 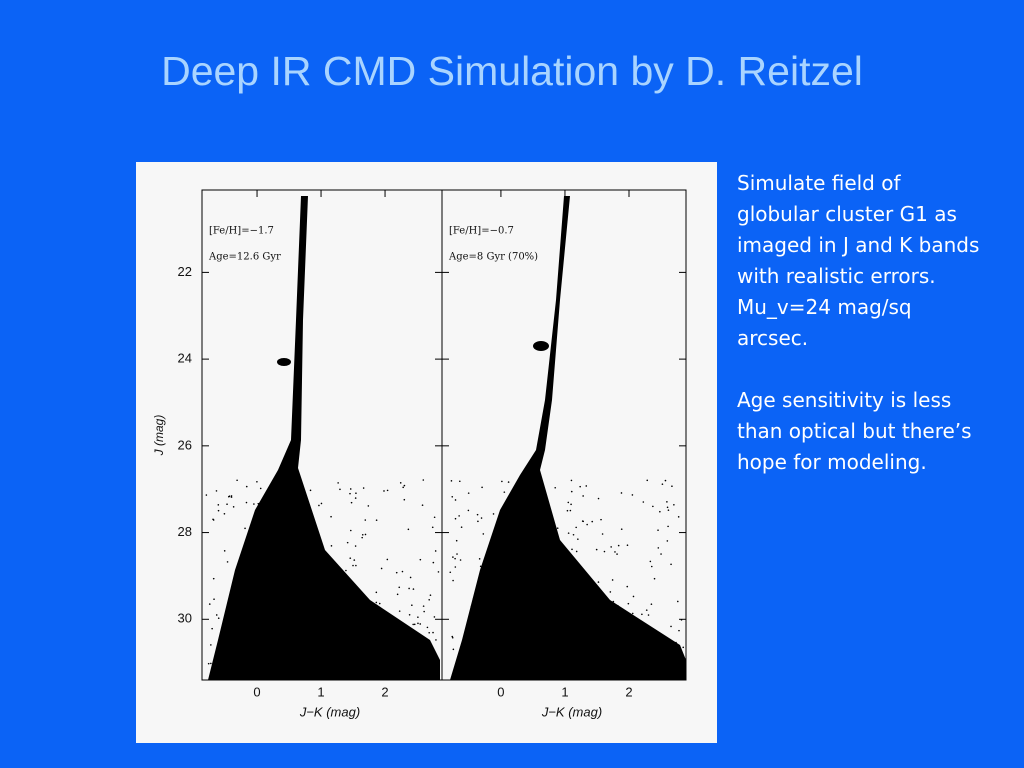 What do you see at coordinates (628, 691) in the screenshot?
I see `x-tick-label: 2` at bounding box center [628, 691].